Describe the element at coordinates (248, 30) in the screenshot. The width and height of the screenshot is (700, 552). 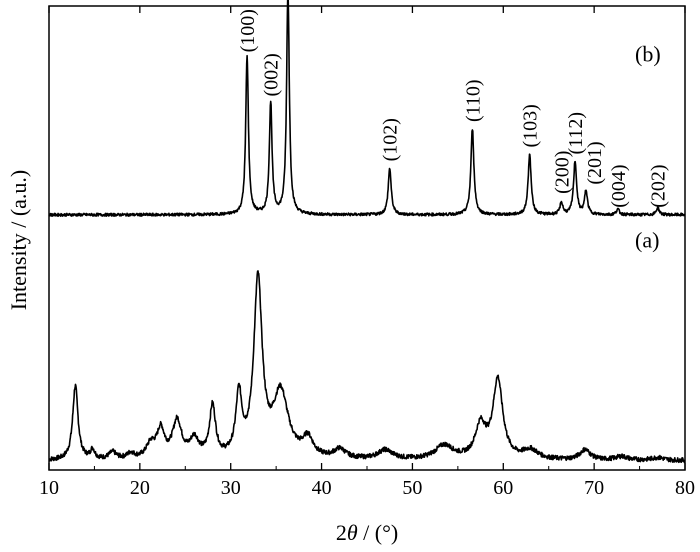
I see `peak-annotation: (100)` at that location.